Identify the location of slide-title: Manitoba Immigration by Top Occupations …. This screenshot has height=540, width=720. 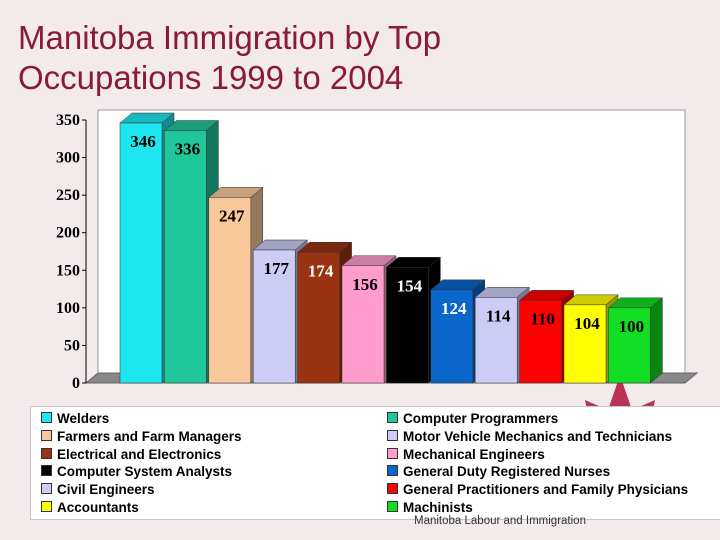
(363, 58).